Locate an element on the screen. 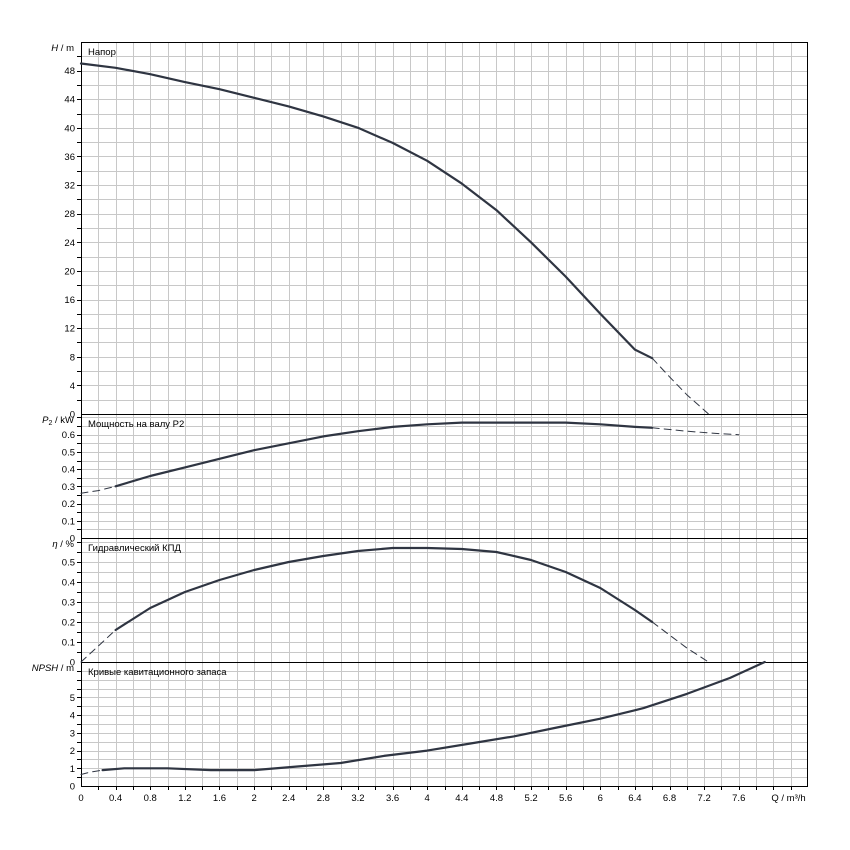 The image size is (850, 850). head-y-tick-label: 32 is located at coordinates (69, 186).